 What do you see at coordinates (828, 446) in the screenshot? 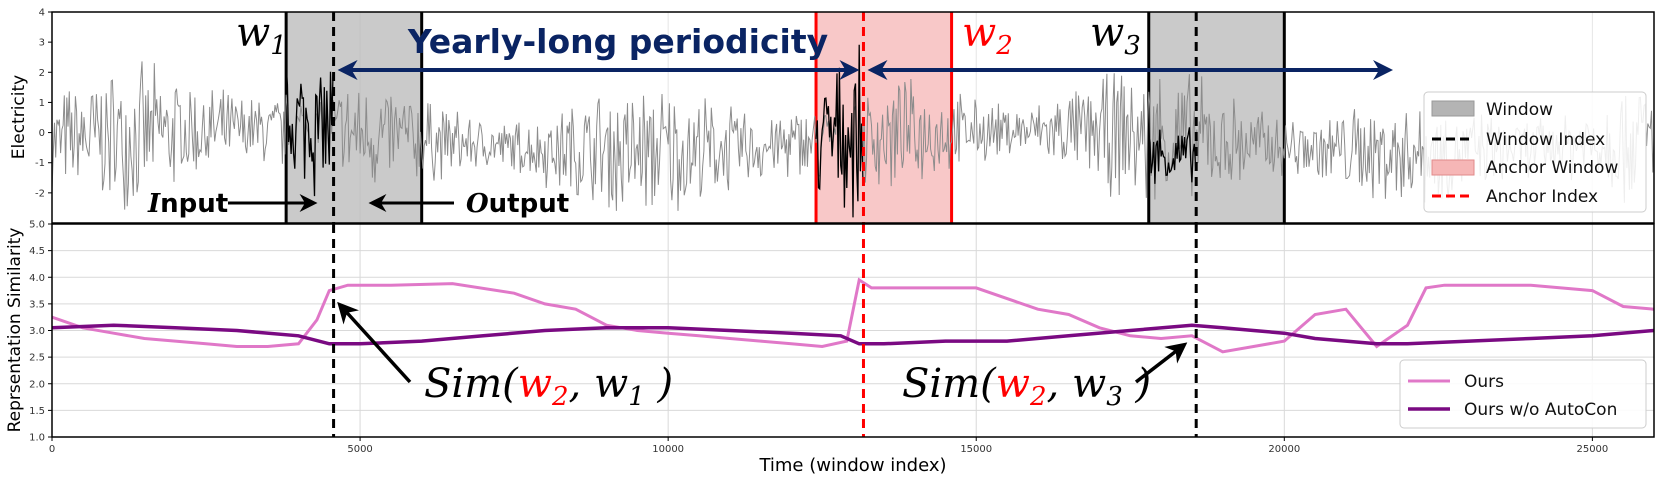
I see `bottom-x-ticks: 0 5000 10000 15000 20000 25000` at bounding box center [828, 446].